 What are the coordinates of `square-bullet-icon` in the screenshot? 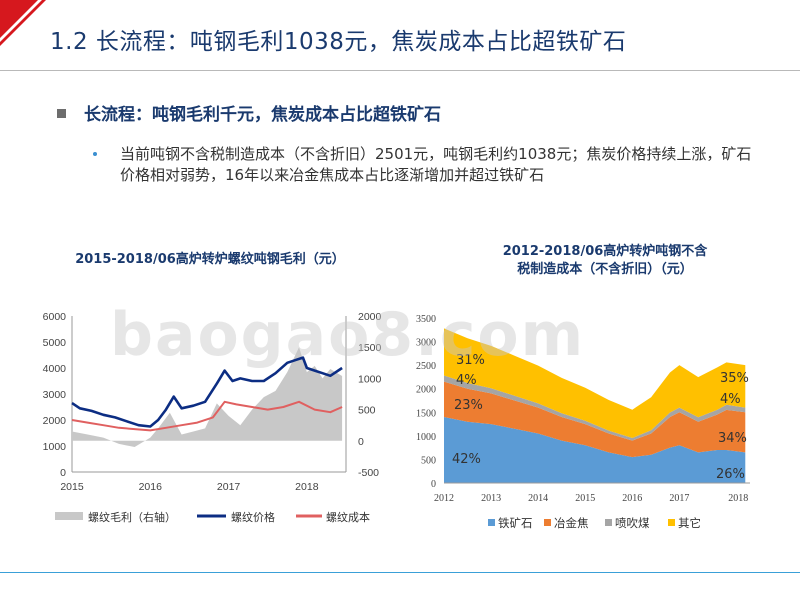 It's located at (61, 113).